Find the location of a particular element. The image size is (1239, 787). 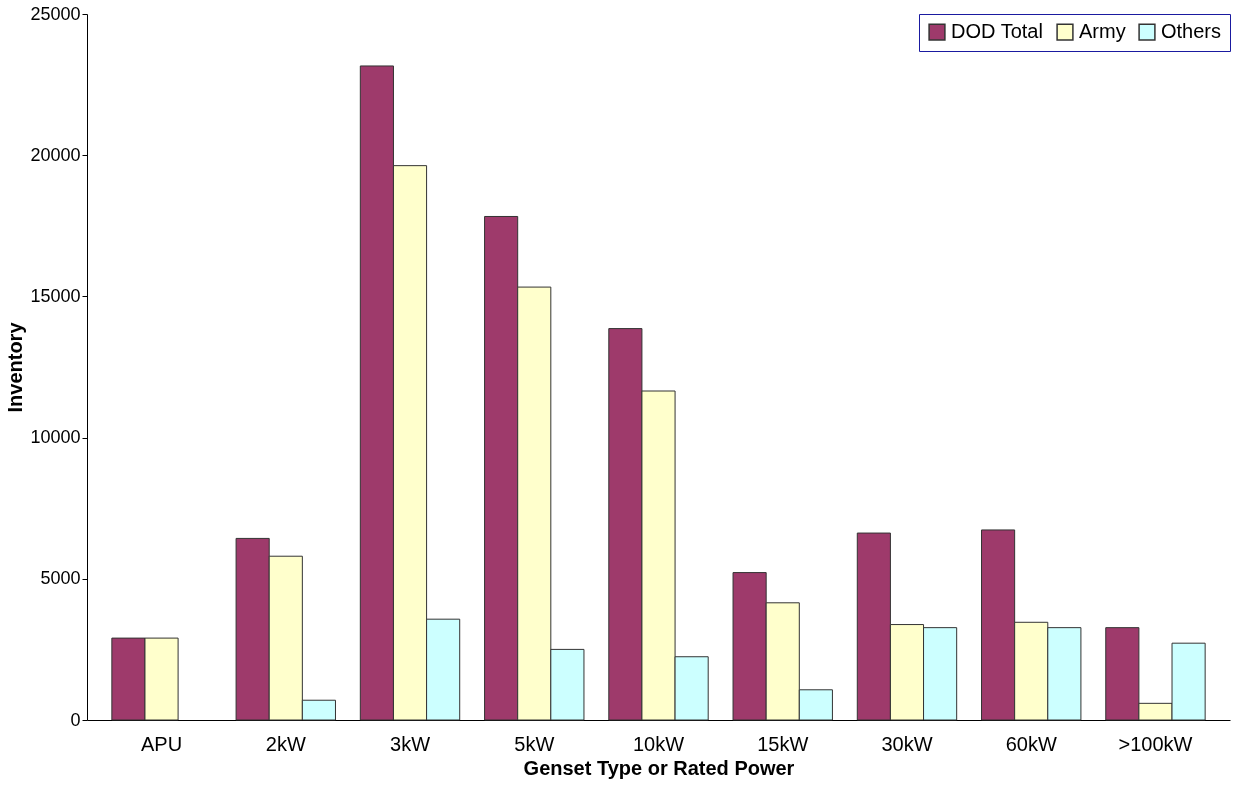

y-tick-label: 0 is located at coordinates (75, 719).